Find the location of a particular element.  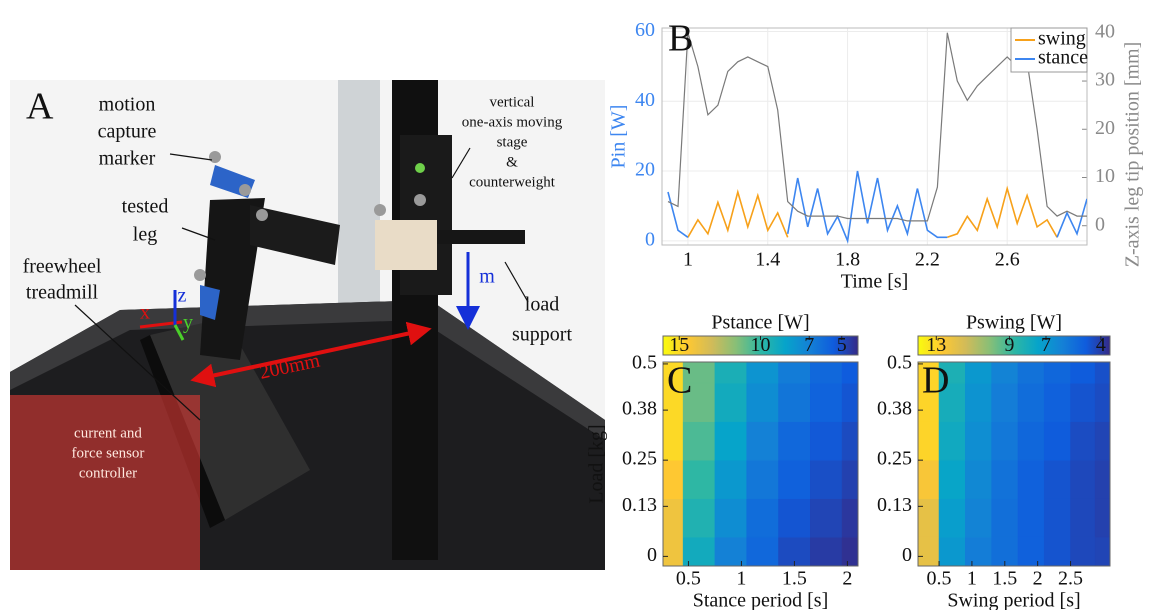

y-axis-label: Load [kg] is located at coordinates (597, 463).